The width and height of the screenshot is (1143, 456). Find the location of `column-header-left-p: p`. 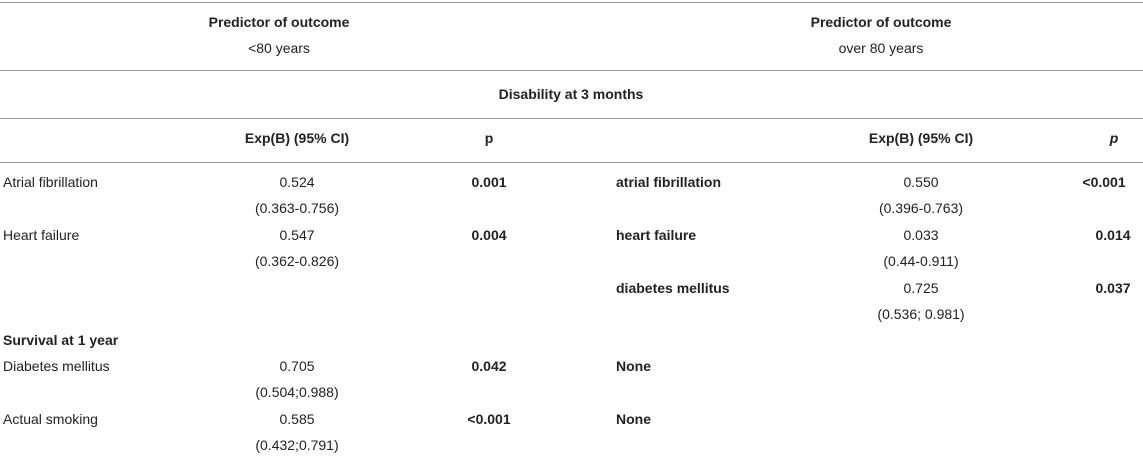

column-header-left-p: p is located at coordinates (489, 138).